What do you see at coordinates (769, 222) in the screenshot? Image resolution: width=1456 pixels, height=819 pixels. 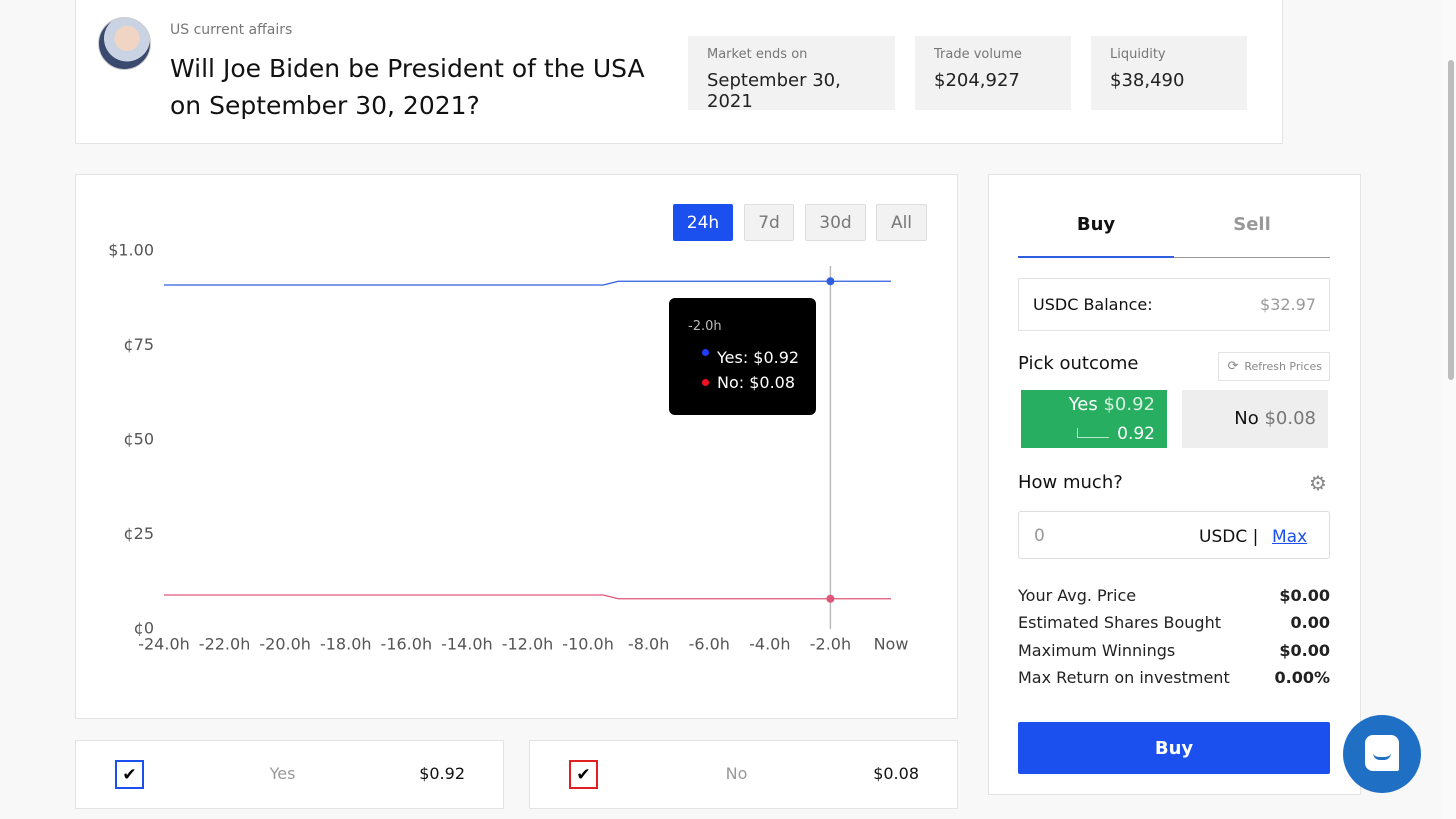 I see `range-button: 7d` at bounding box center [769, 222].